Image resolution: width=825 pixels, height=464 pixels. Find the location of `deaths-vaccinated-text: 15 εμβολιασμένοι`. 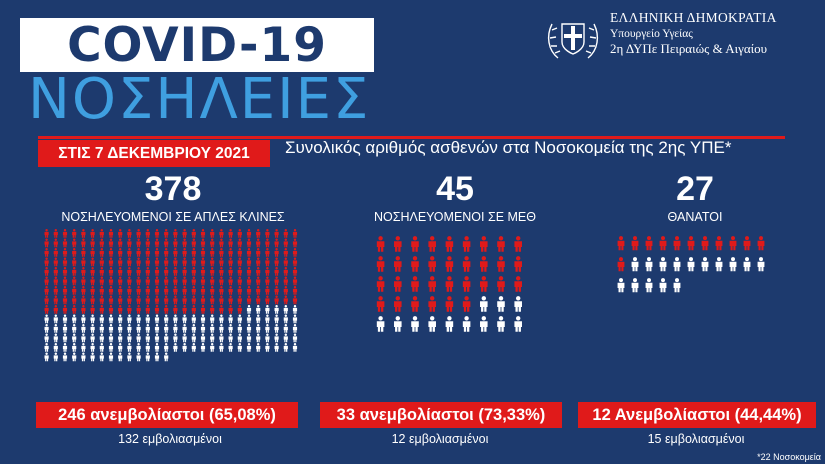

deaths-vaccinated-text: 15 εμβολιασμένοι is located at coordinates (696, 439).